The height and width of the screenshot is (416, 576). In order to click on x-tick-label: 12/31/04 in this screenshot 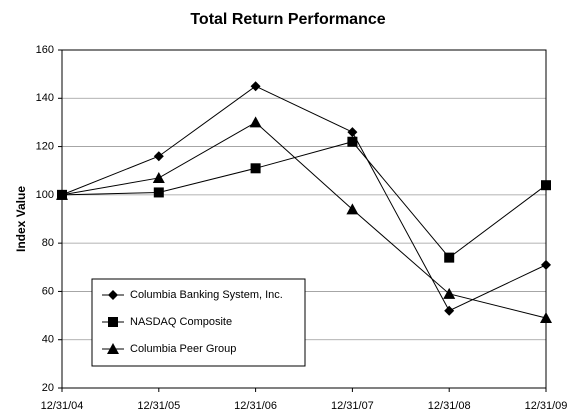, I will do `click(62, 406)`.